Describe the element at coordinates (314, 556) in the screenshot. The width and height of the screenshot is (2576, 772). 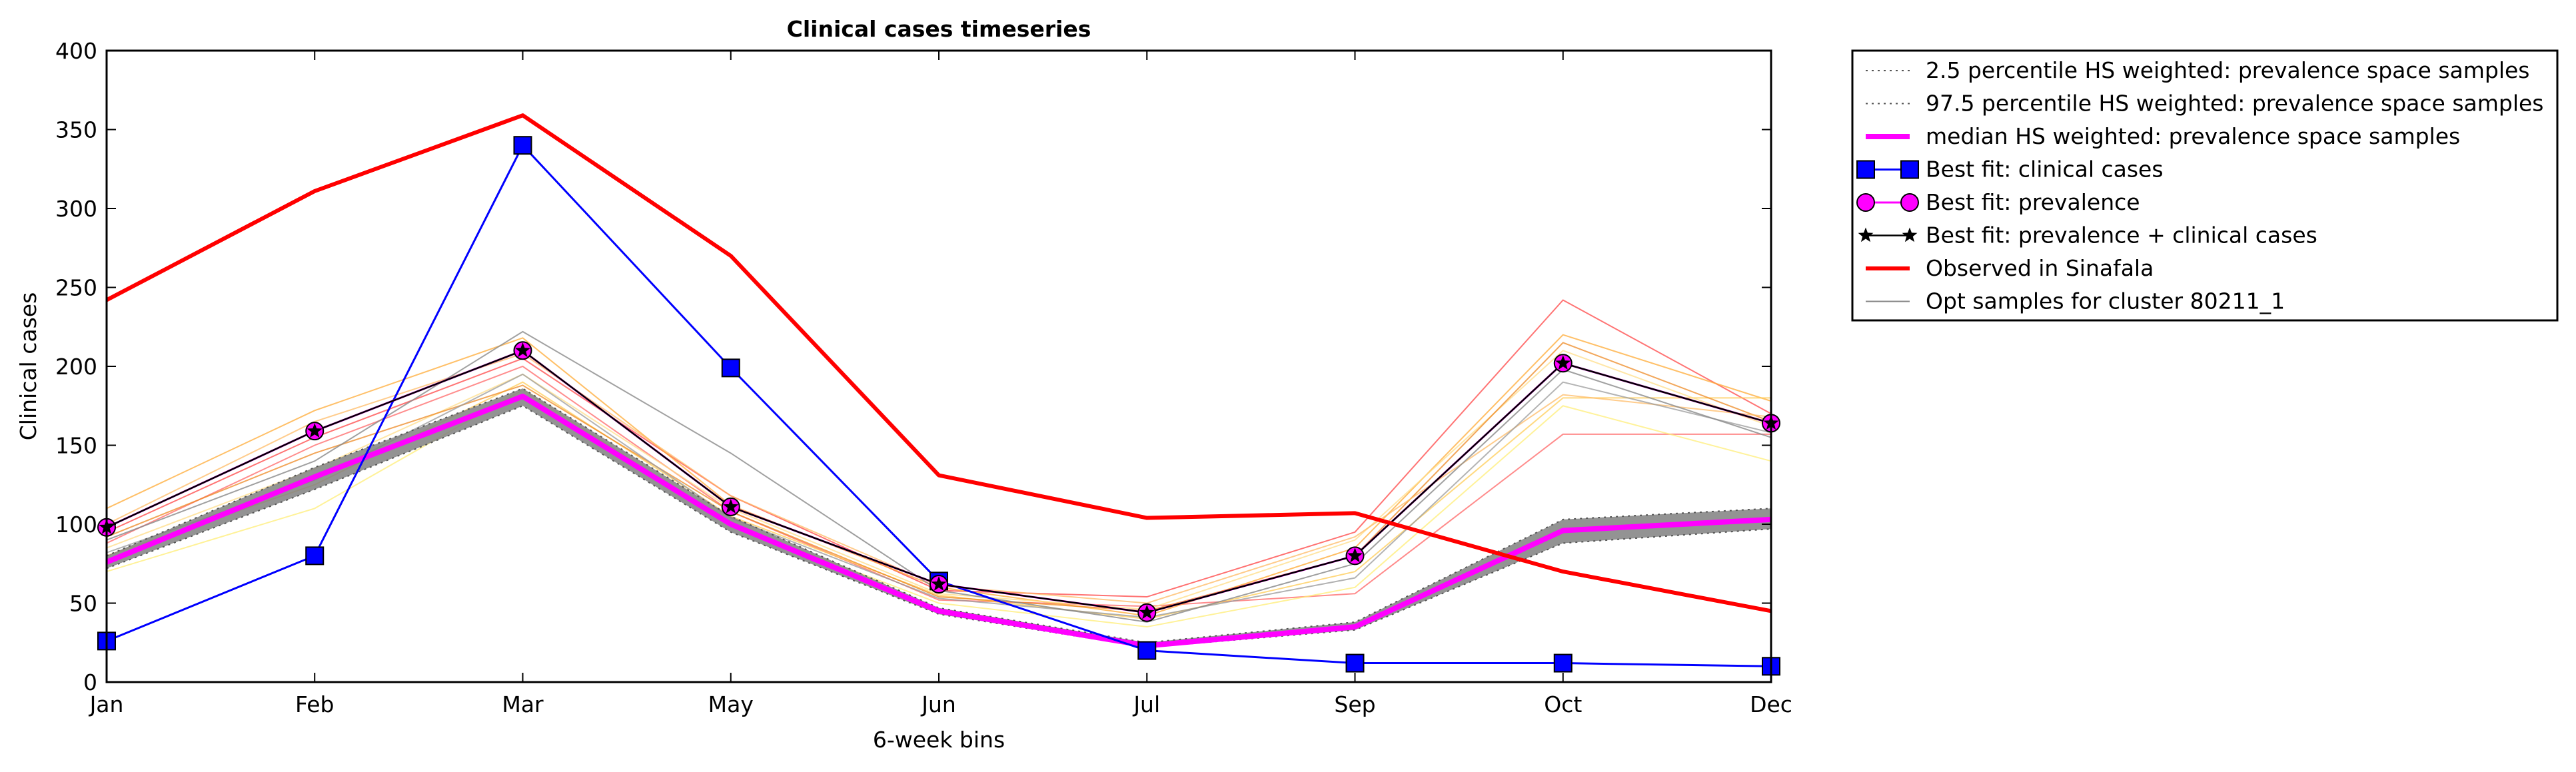
I see `series-4-point-Feb` at that location.